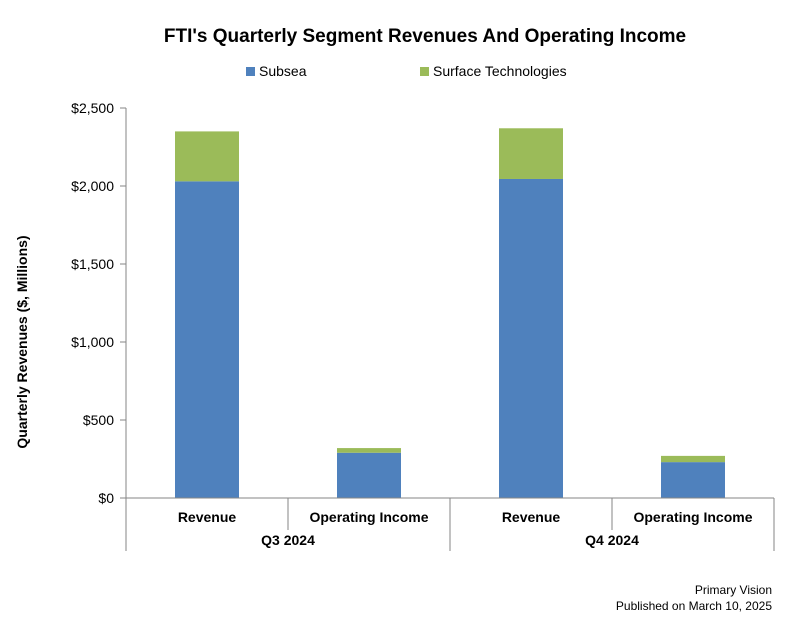 The width and height of the screenshot is (792, 629). Describe the element at coordinates (207, 517) in the screenshot. I see `x-tick-label-0: Revenue` at that location.